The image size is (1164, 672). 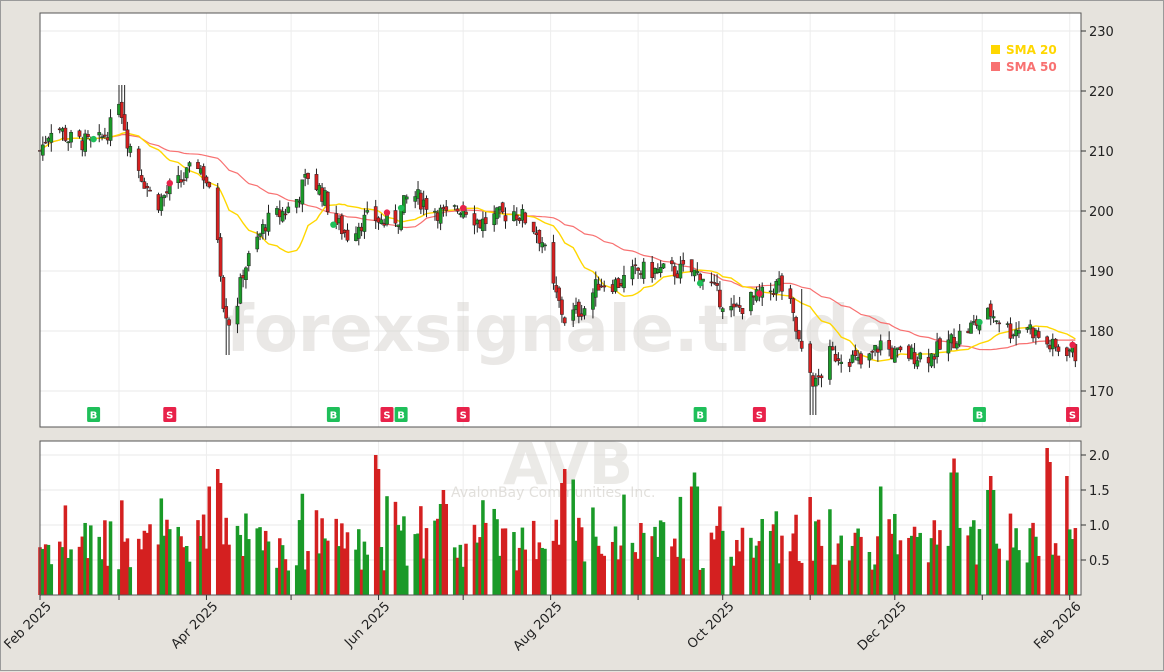 I want to click on watermark-company: AvalonBay Communities, Inc., so click(x=553, y=493).